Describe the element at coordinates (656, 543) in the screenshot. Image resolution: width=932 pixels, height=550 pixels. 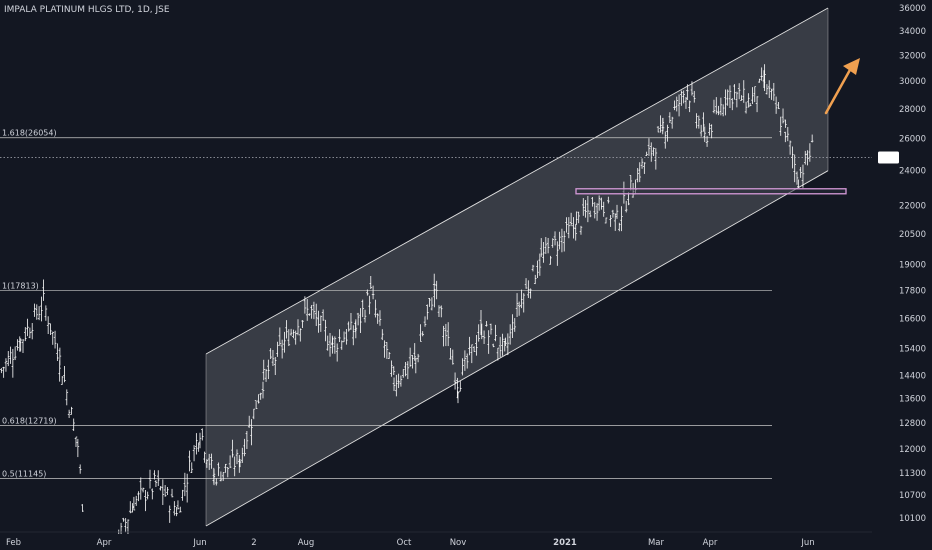
I see `x-axis-tick-label: Mar` at that location.